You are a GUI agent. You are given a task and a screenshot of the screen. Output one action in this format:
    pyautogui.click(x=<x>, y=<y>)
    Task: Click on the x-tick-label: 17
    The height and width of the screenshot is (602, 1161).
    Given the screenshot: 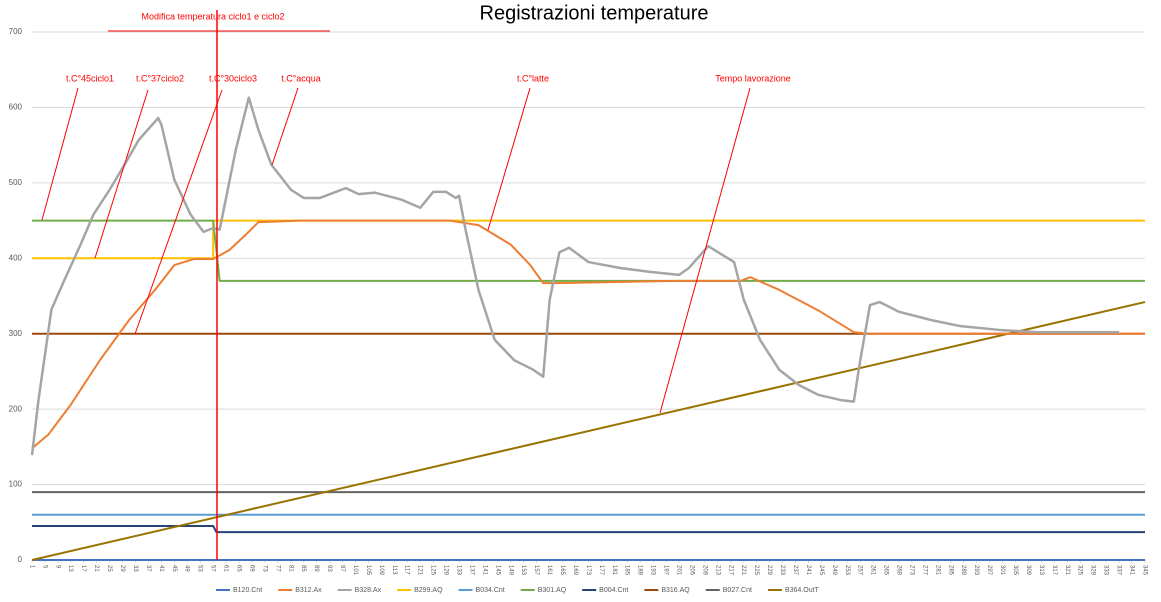 What is the action you would take?
    pyautogui.click(x=83, y=568)
    